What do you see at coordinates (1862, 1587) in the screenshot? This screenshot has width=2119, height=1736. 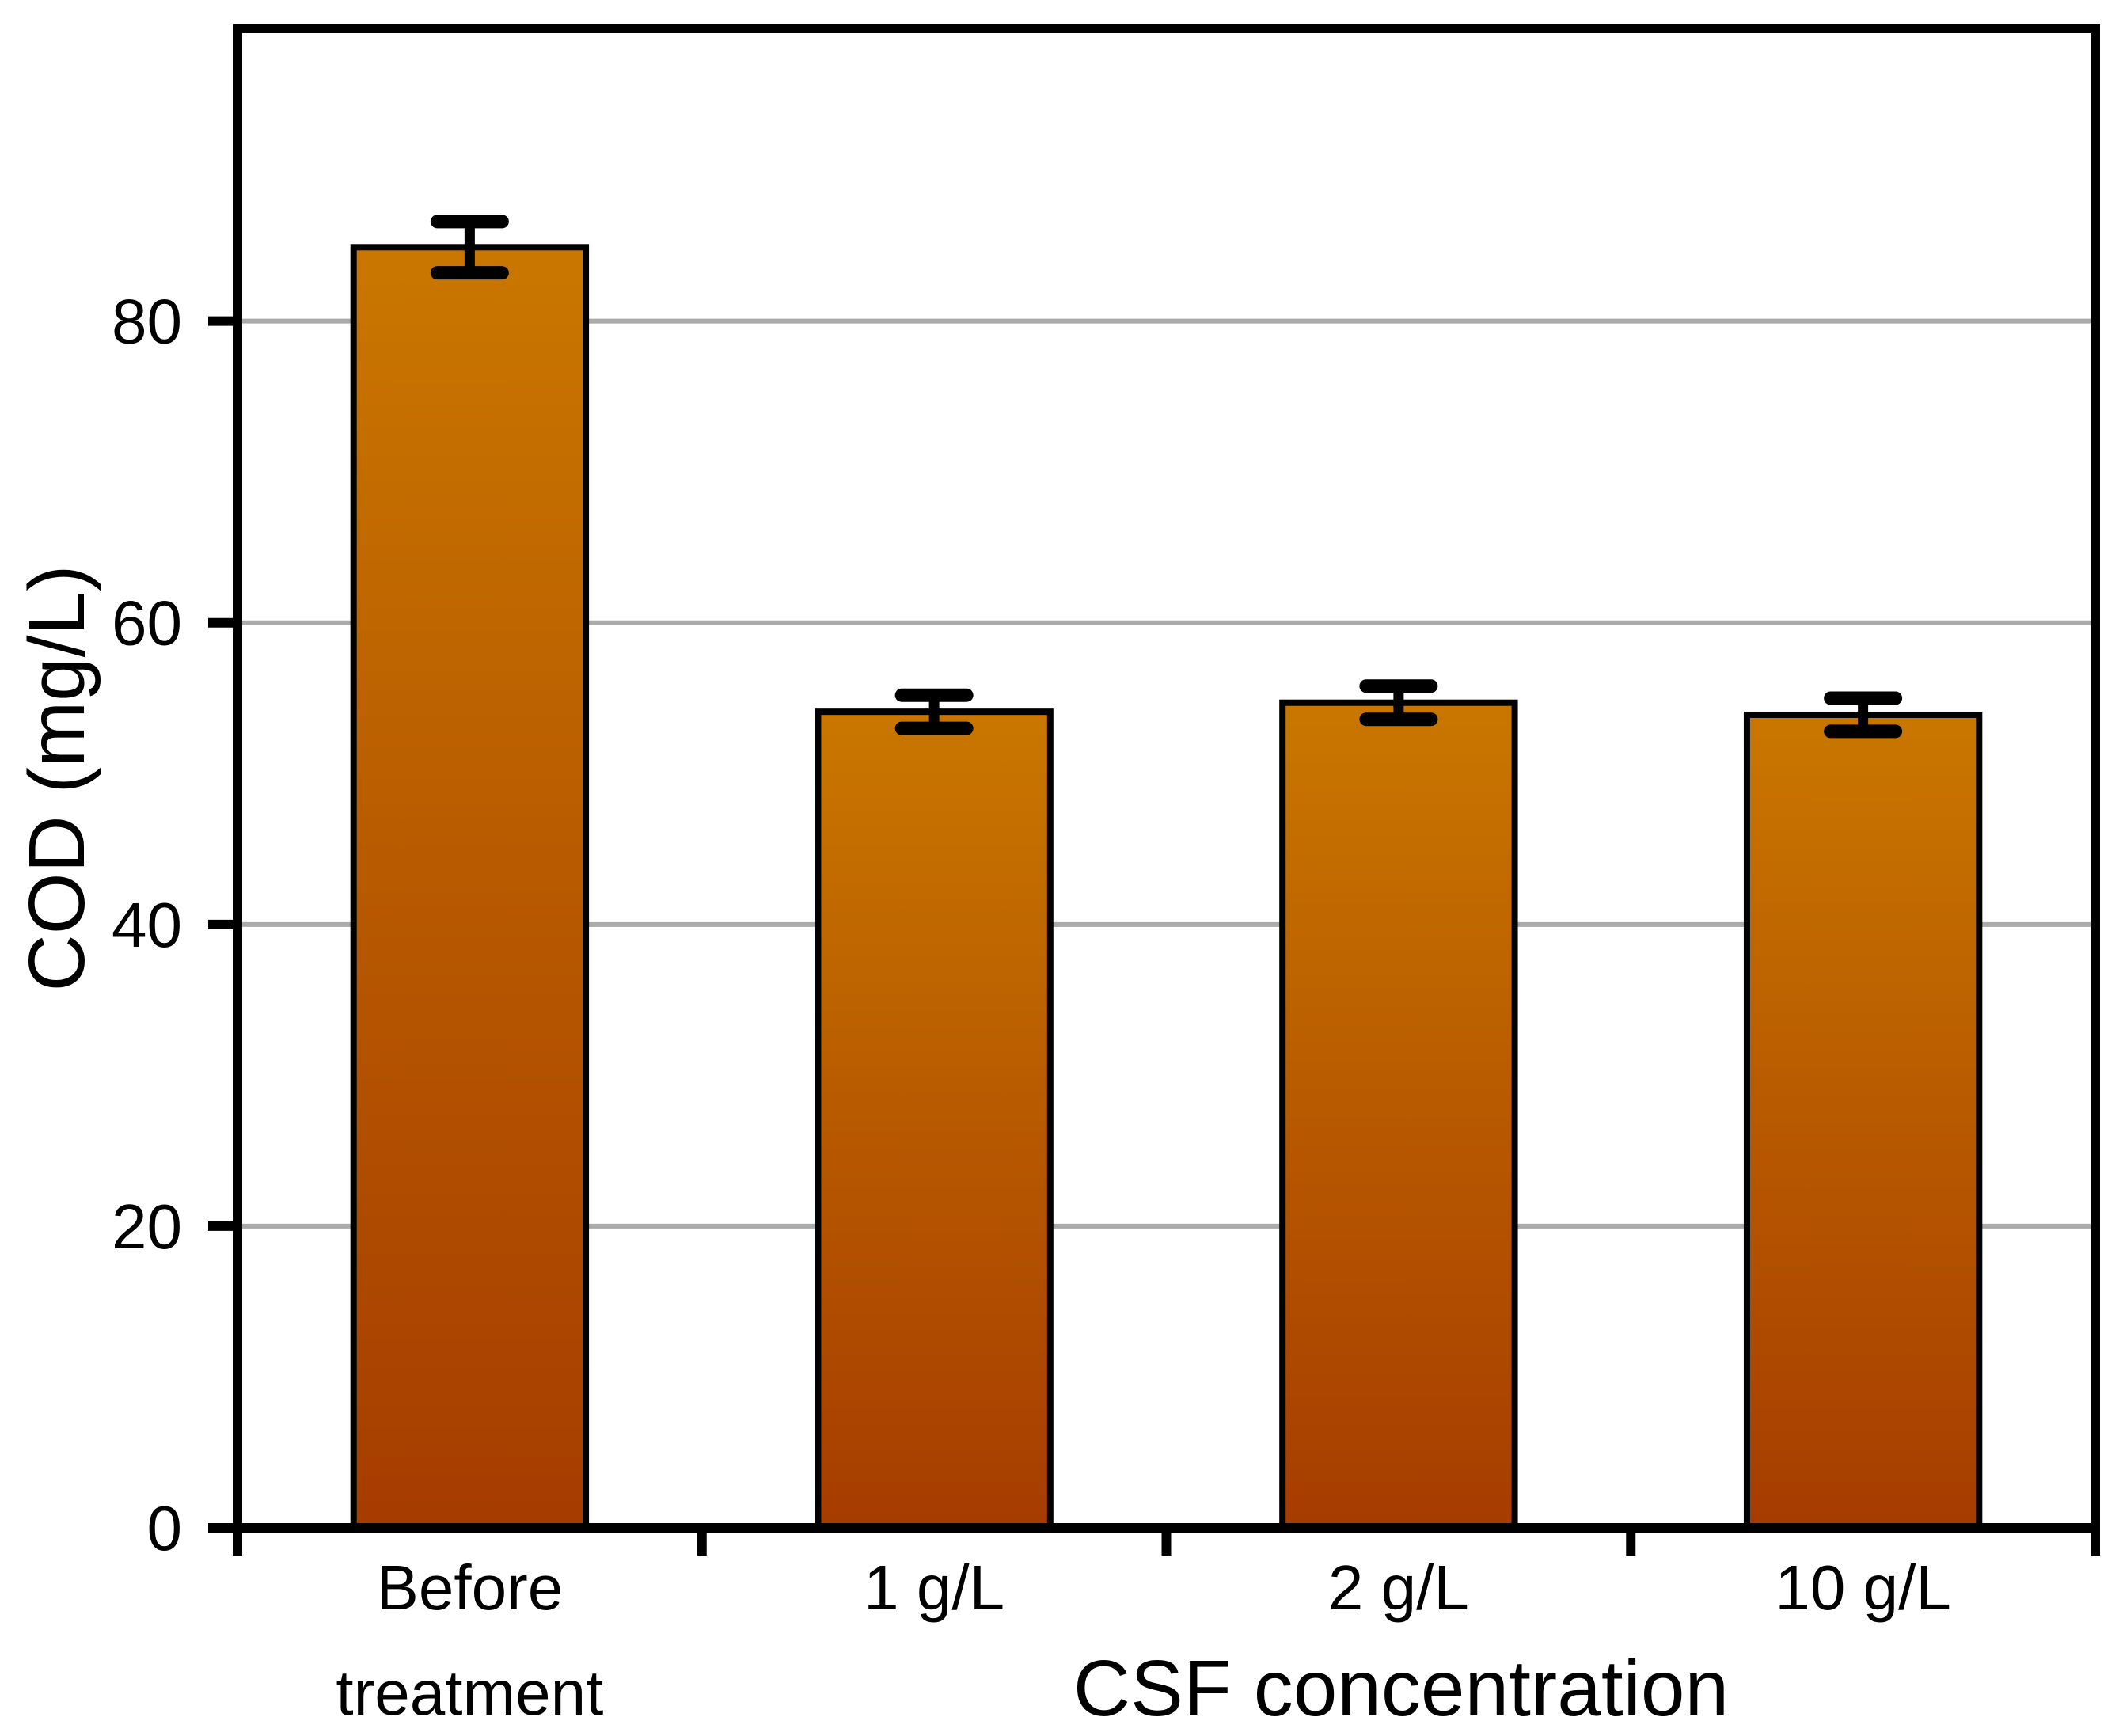 I see `x-tick-label: 10 g/L` at bounding box center [1862, 1587].